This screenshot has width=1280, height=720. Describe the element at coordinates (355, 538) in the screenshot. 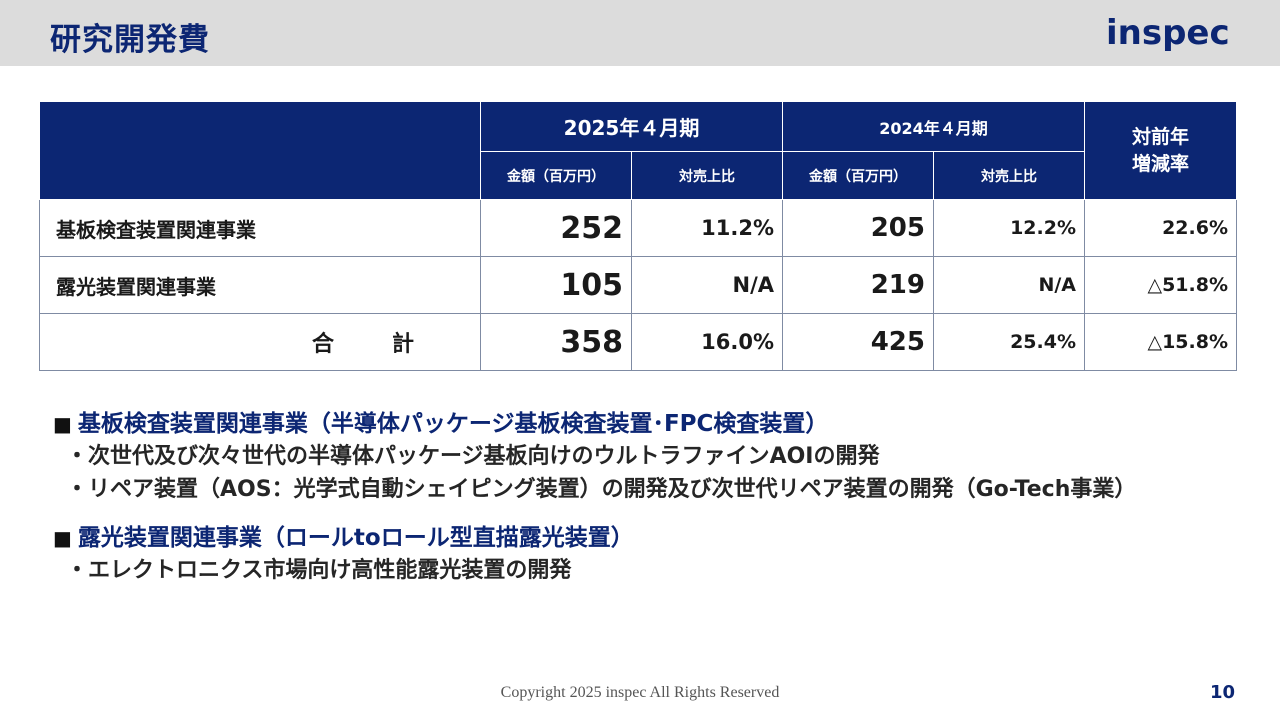

I see `section-heading-text: 露光装置関連事業（ロールtoロール型直描露光装置）` at that location.